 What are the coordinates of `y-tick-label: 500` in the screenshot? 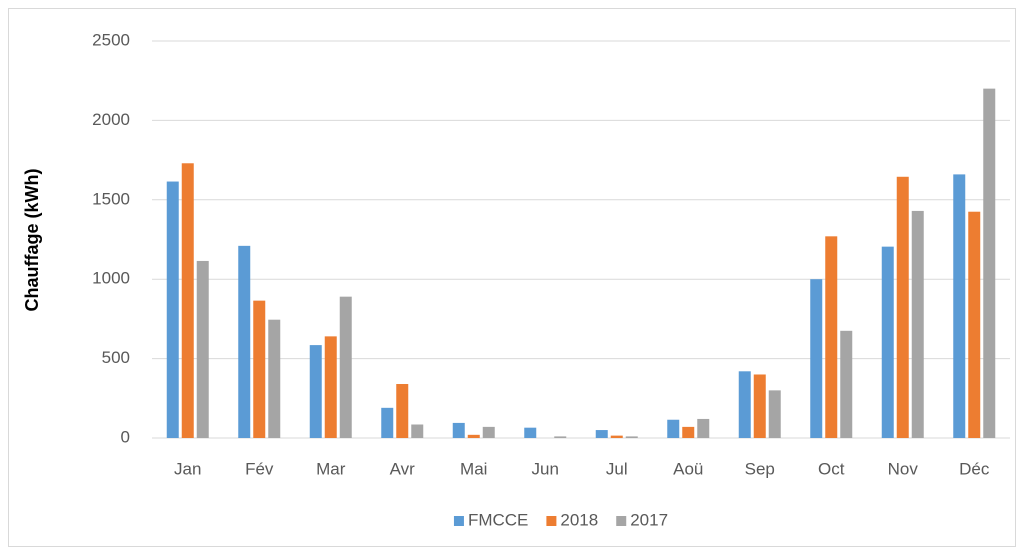 It's located at (116, 357).